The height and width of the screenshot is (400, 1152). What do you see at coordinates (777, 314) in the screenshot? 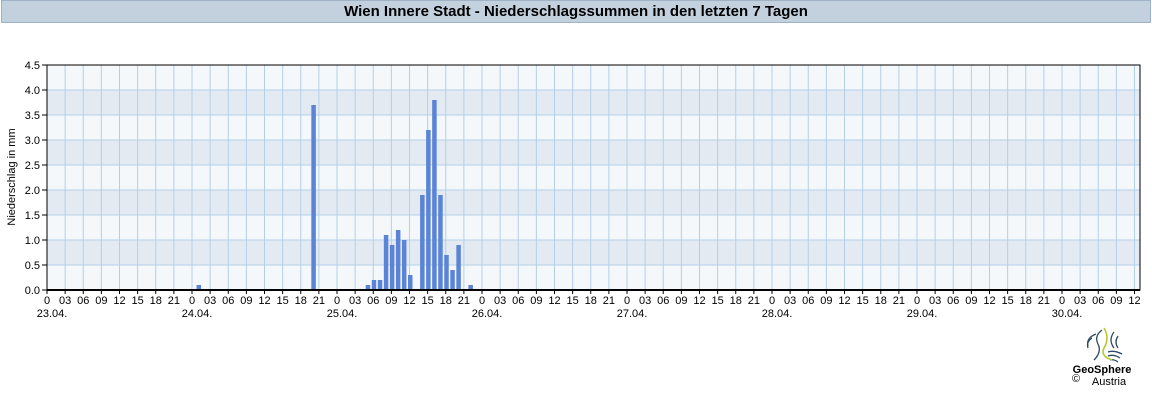
I see `day-label: 28.04.` at bounding box center [777, 314].